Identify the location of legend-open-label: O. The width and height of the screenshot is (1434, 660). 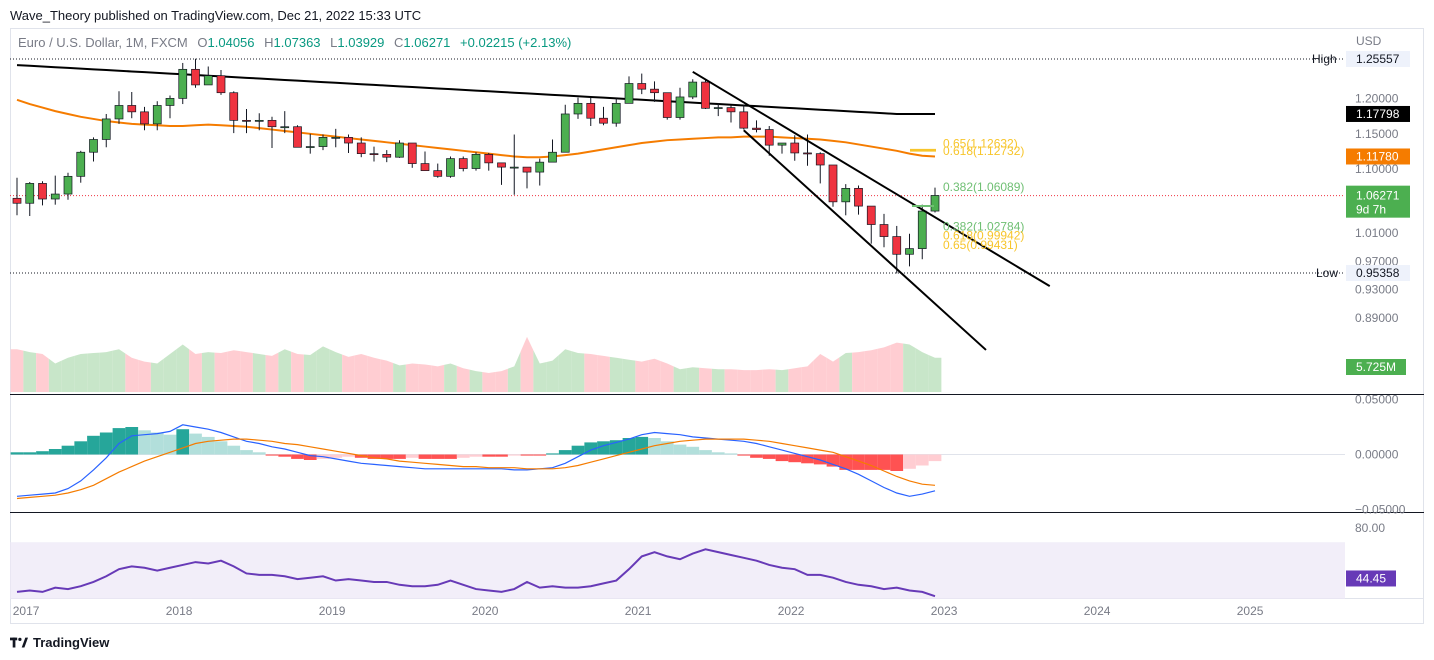
(202, 42).